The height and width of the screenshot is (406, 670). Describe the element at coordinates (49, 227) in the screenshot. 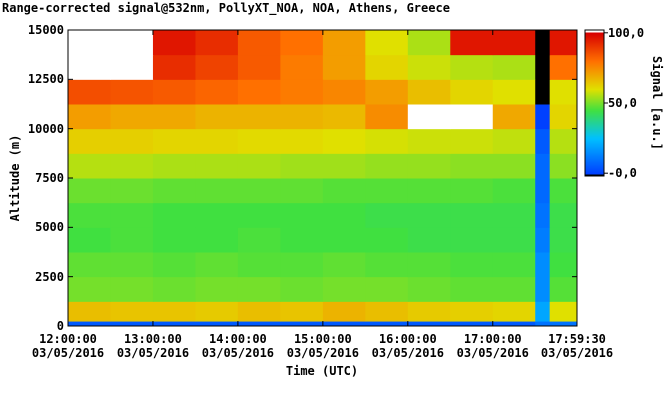

I see `y-tick-label: 5000` at that location.